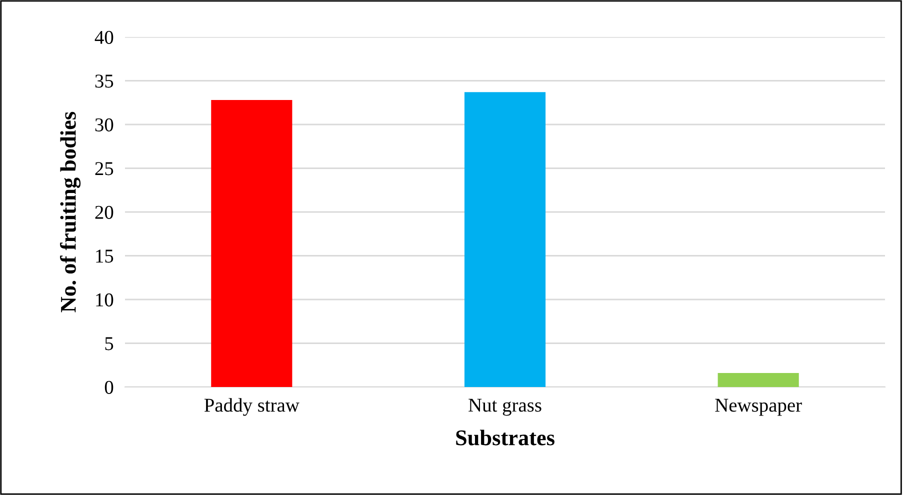 This screenshot has width=903, height=495. What do you see at coordinates (70, 212) in the screenshot?
I see `y-axis-title: No. of fruiting bodies` at bounding box center [70, 212].